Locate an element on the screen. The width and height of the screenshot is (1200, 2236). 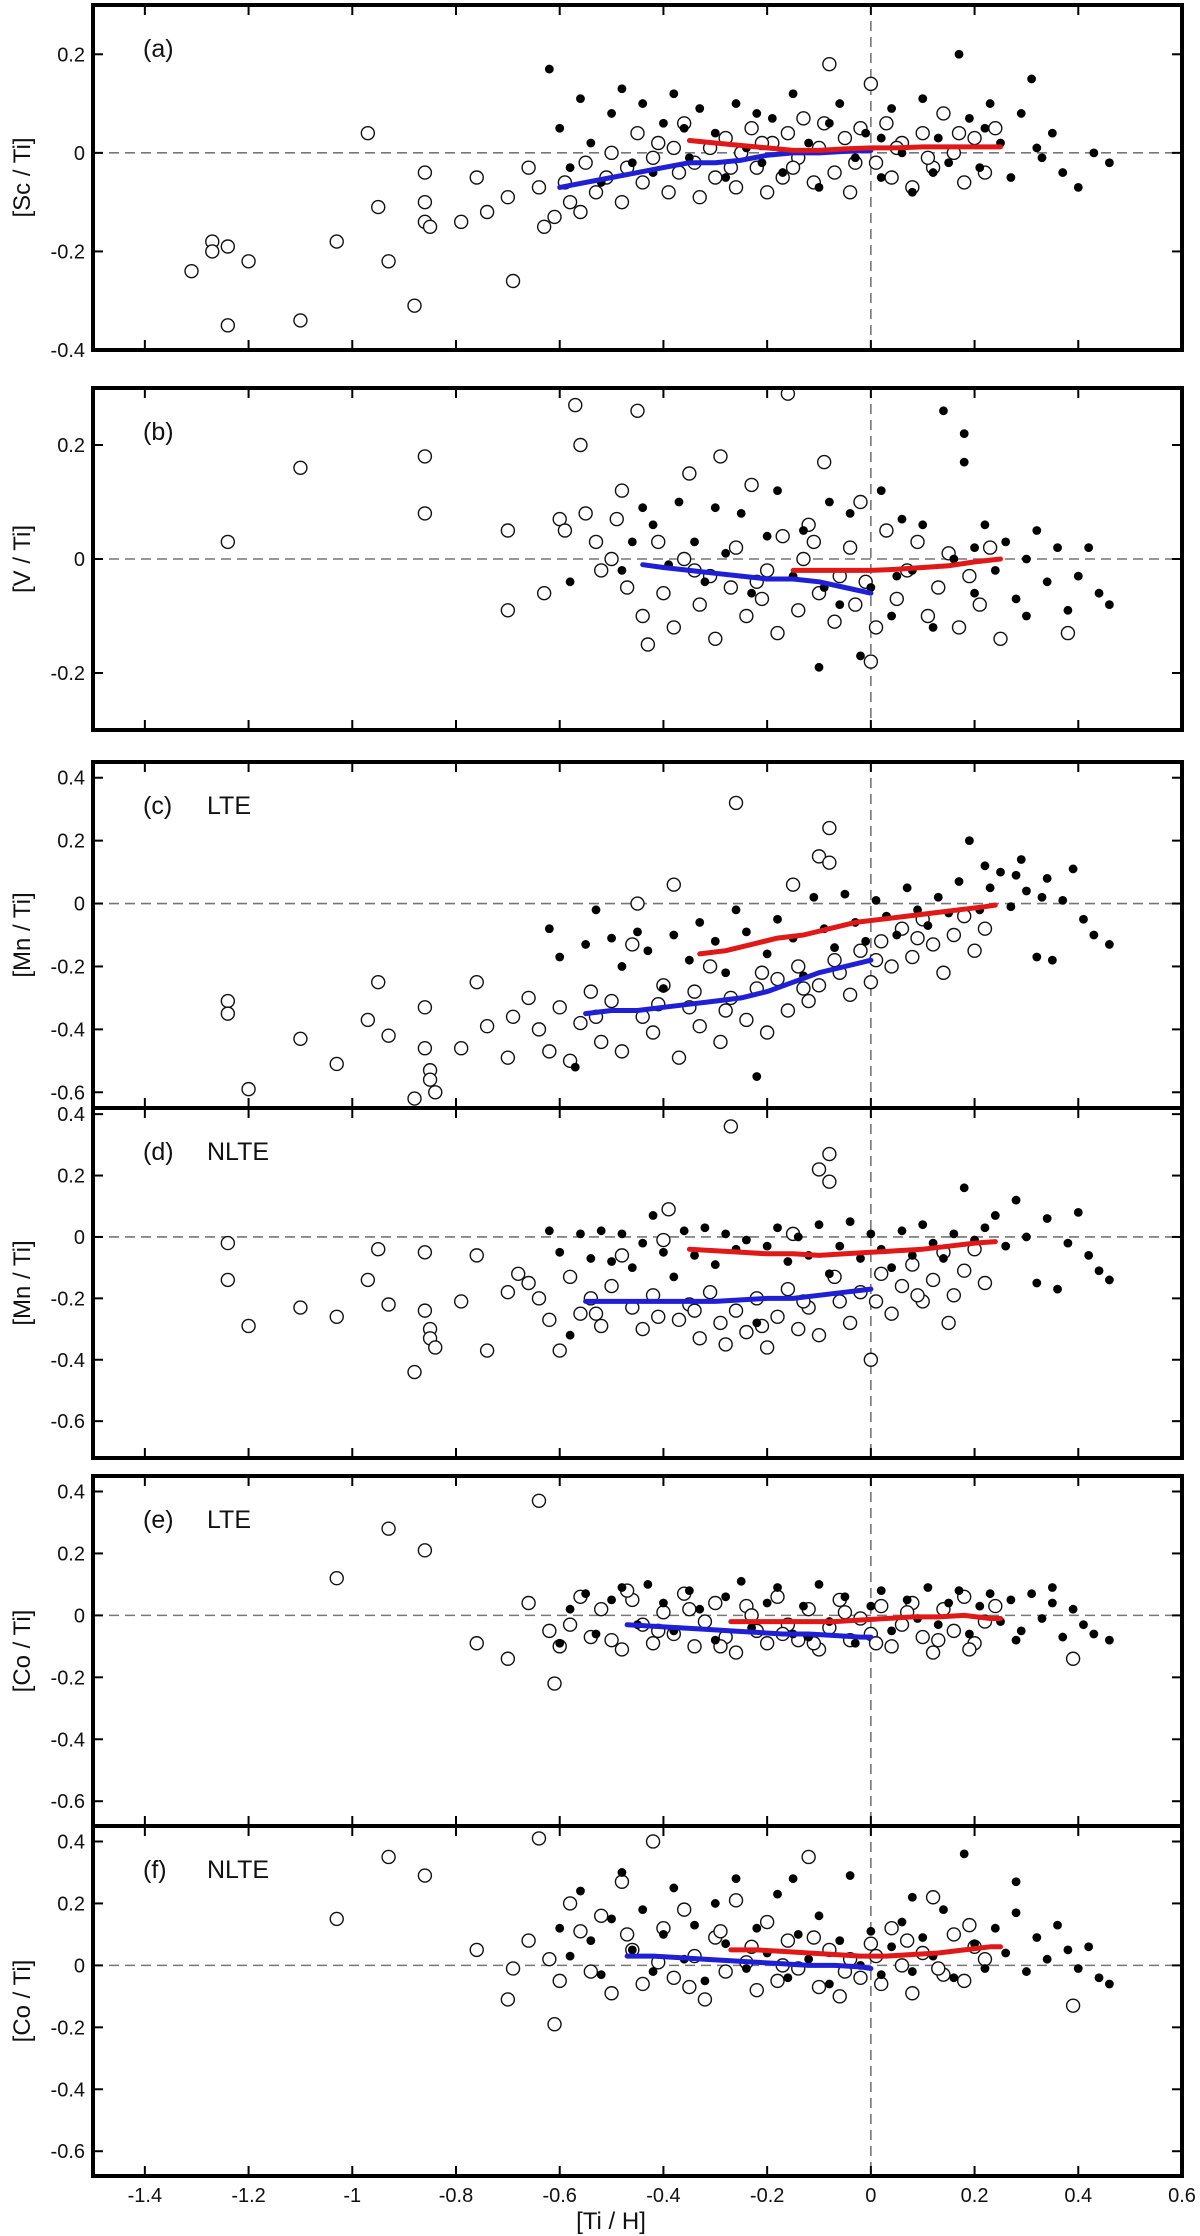
x-axis-label: [Ti / H] is located at coordinates (611, 2221).